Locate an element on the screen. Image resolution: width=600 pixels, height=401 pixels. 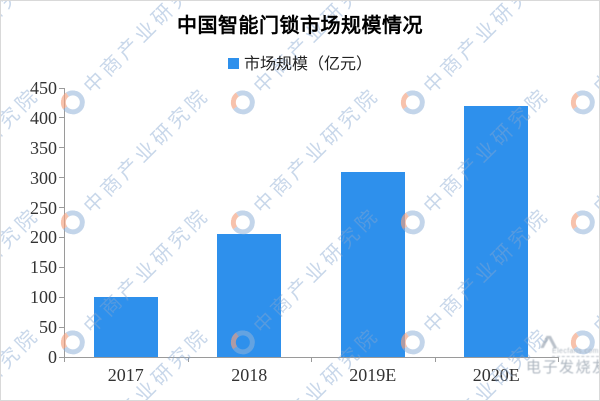
corner-watermark-name: 电子发烧友 is located at coordinates (562, 367).